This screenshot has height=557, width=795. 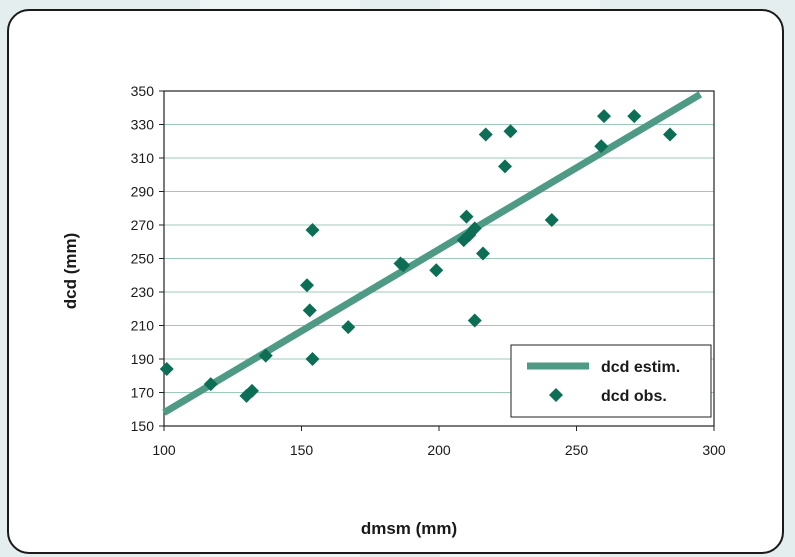 I want to click on y-tick-label: 210, so click(x=143, y=326).